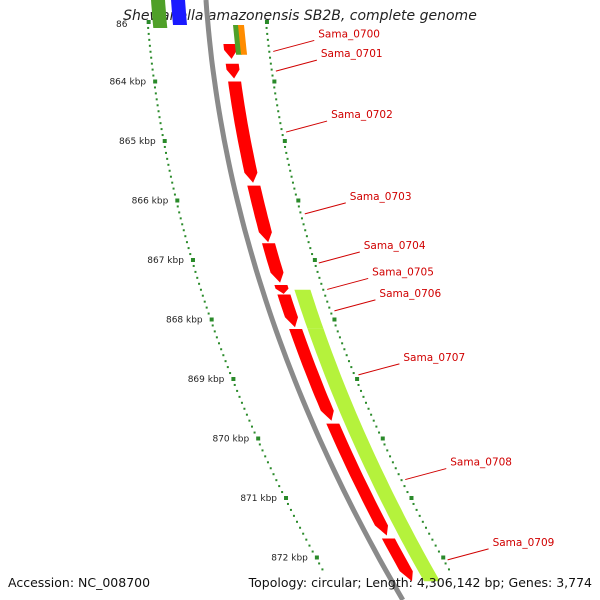  I want to click on kbp-label: 865 kbp, so click(137, 142).